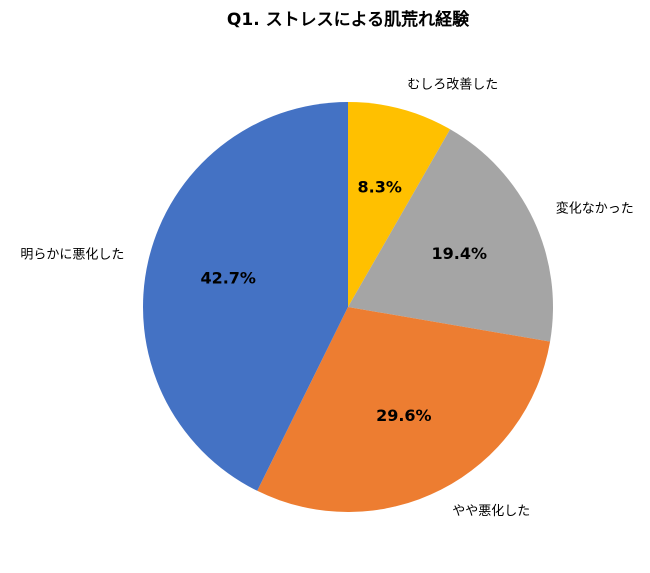 This screenshot has width=650, height=573. Describe the element at coordinates (452, 85) in the screenshot. I see `category-label: むしろ改善した` at that location.